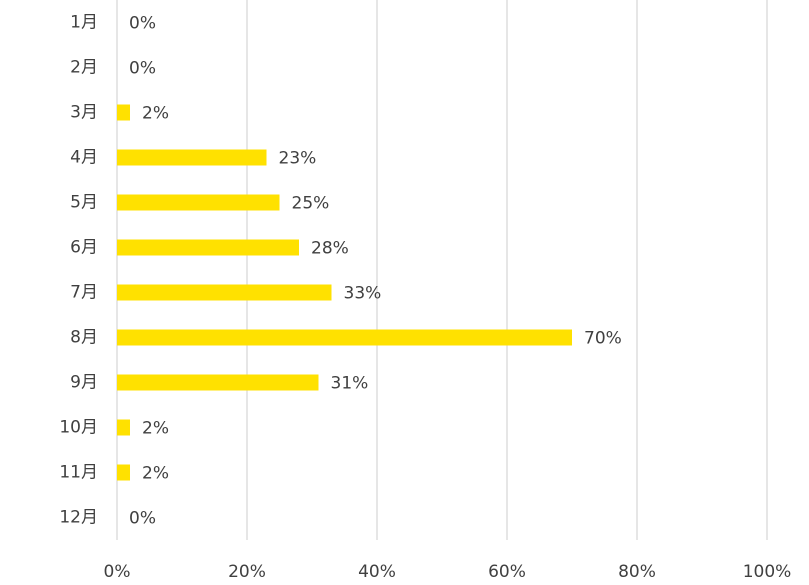  Describe the element at coordinates (350, 384) in the screenshot. I see `value-label: 31%` at that location.